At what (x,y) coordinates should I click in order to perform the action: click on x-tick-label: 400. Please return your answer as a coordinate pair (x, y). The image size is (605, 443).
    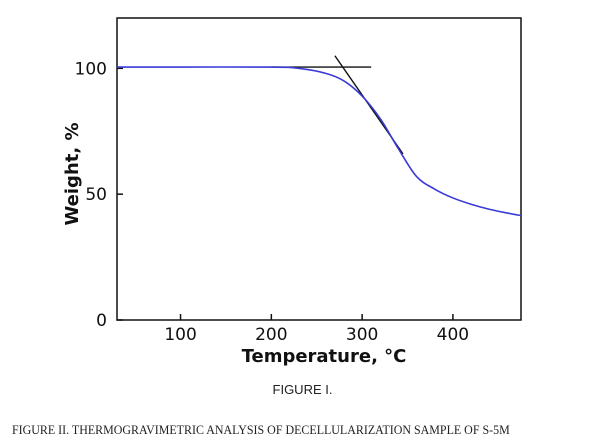
    Looking at the image, I should click on (453, 335).